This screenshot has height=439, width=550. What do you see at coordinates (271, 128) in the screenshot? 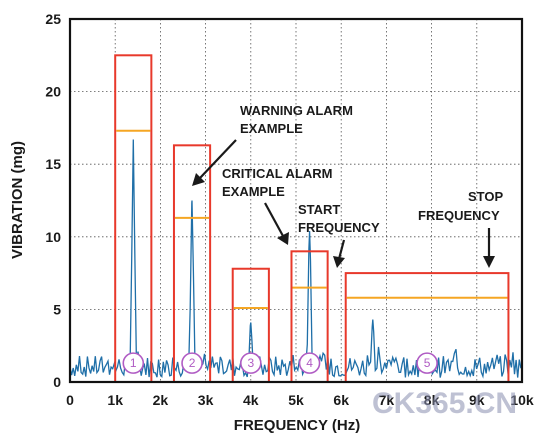
I see `annotation-warning-line-2: EXAMPLE` at bounding box center [271, 128].